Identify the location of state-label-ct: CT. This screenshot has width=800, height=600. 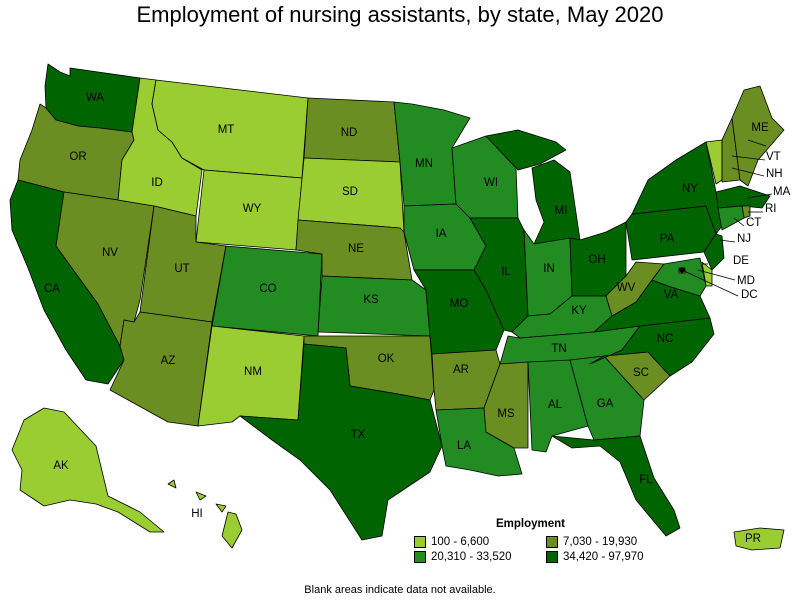
(753, 223).